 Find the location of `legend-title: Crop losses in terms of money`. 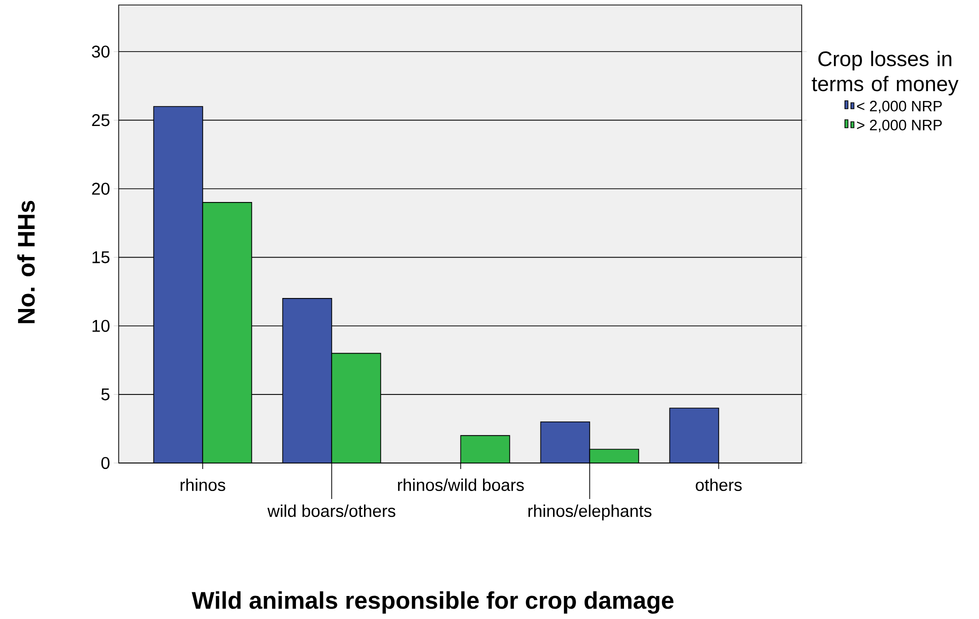

legend-title: Crop losses in terms of money is located at coordinates (885, 73).